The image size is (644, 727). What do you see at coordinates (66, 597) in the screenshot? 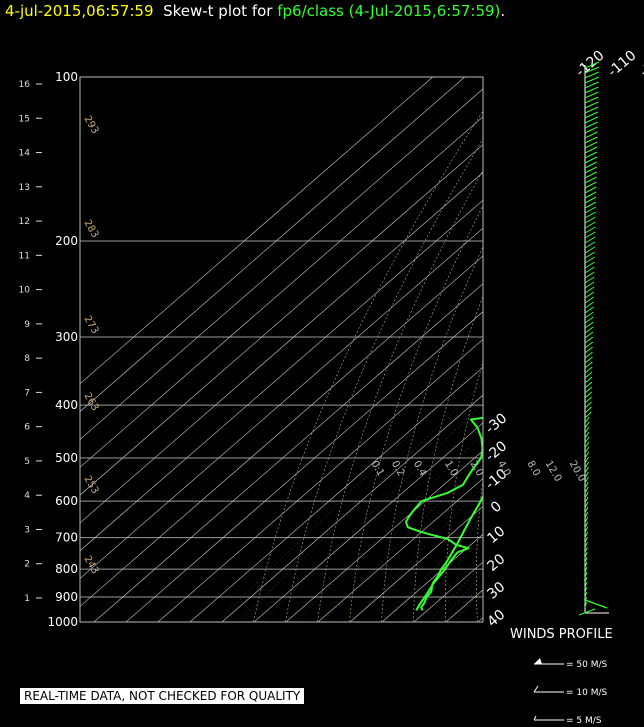
I see `pressure-tick-label: 900` at bounding box center [66, 597].